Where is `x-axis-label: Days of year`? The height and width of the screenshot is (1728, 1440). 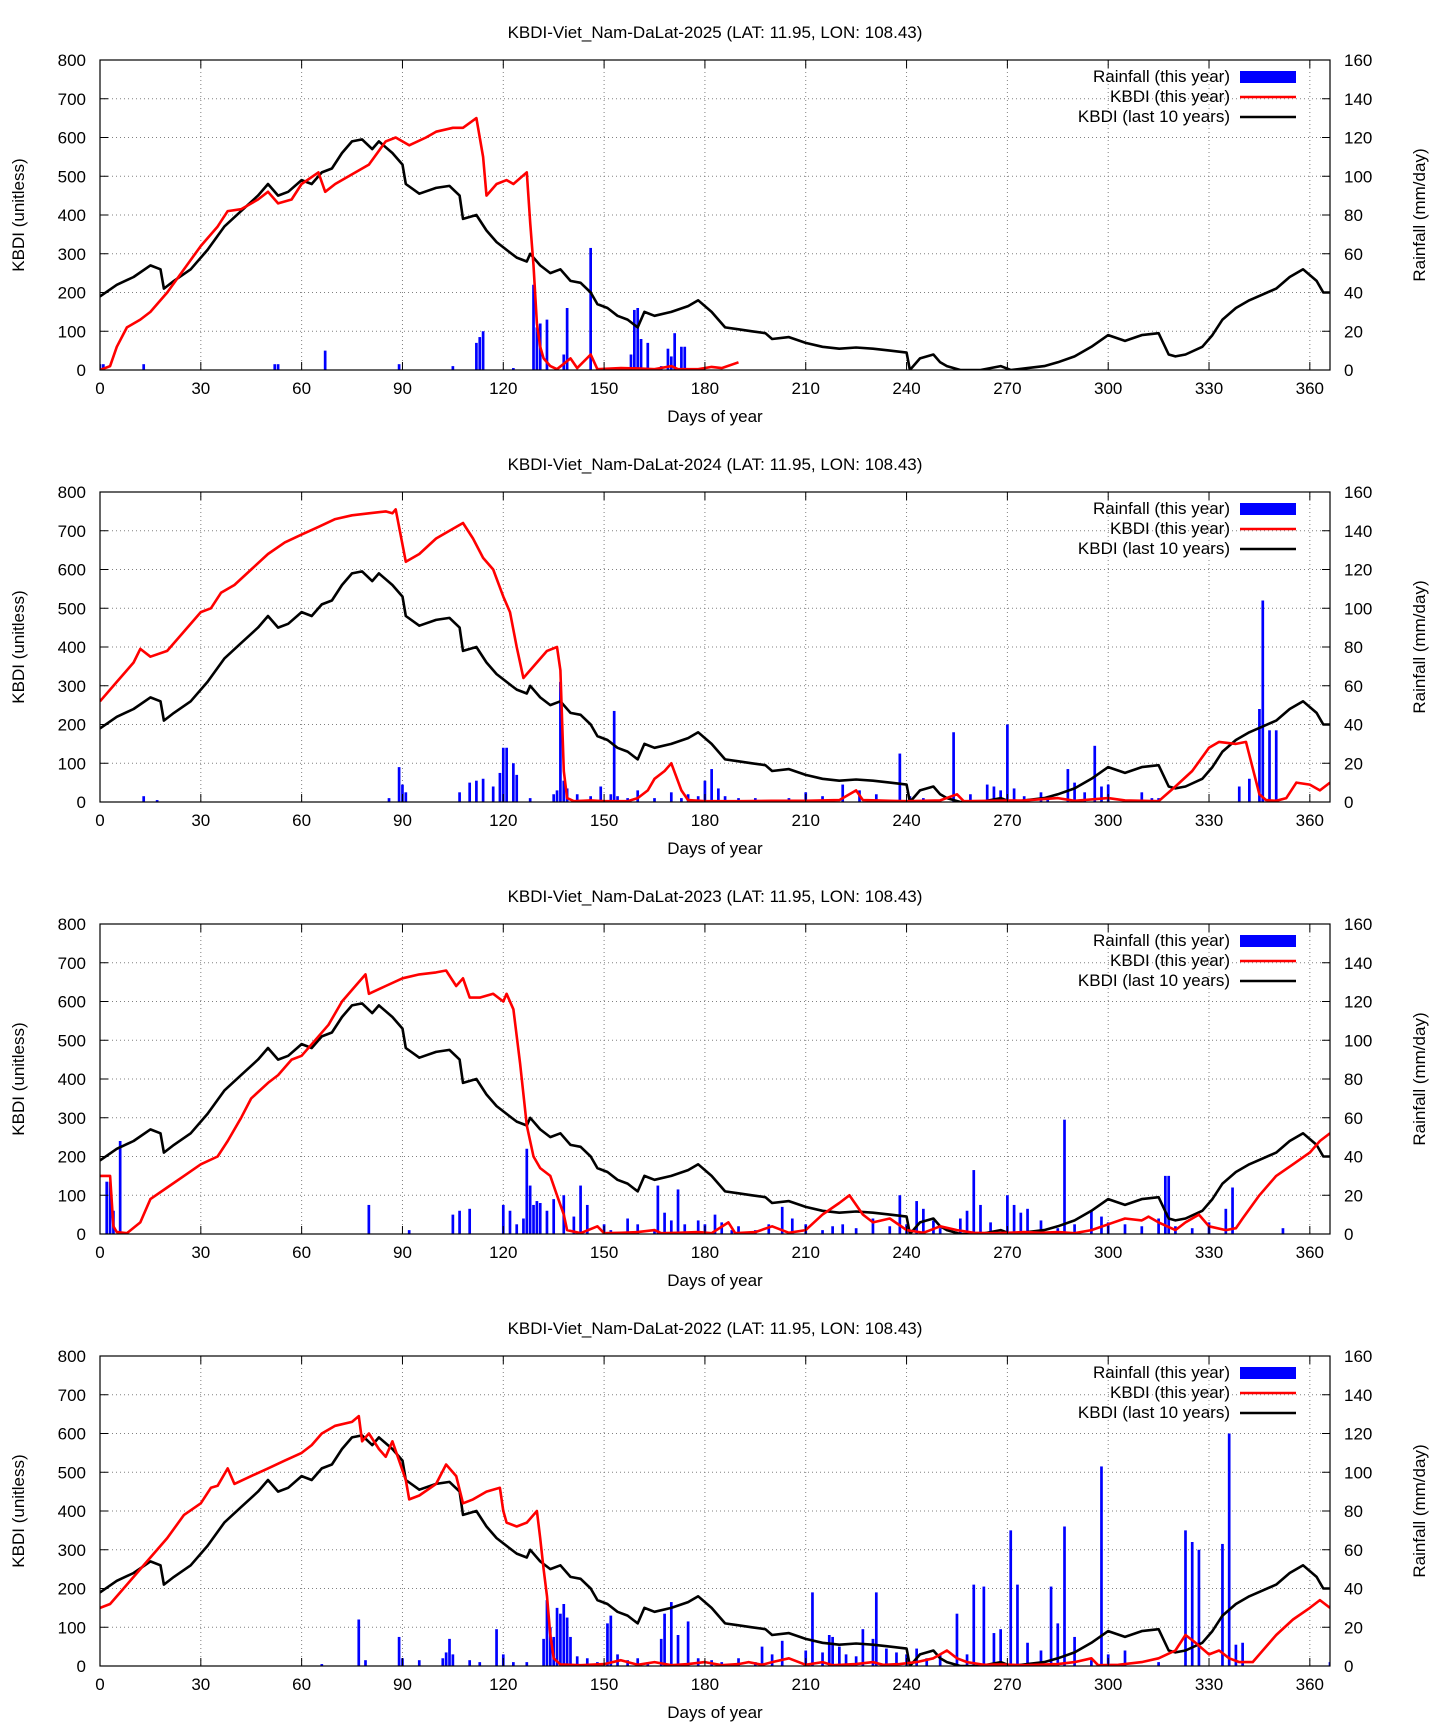
x-axis-label: Days of year is located at coordinates (715, 848).